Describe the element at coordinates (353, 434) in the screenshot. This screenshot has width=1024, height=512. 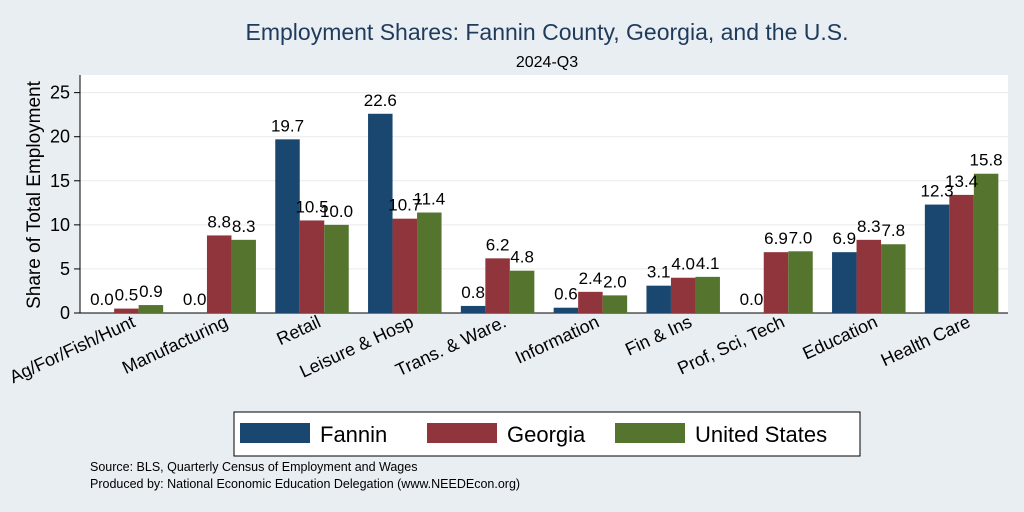
I see `legend-label: Fannin` at that location.